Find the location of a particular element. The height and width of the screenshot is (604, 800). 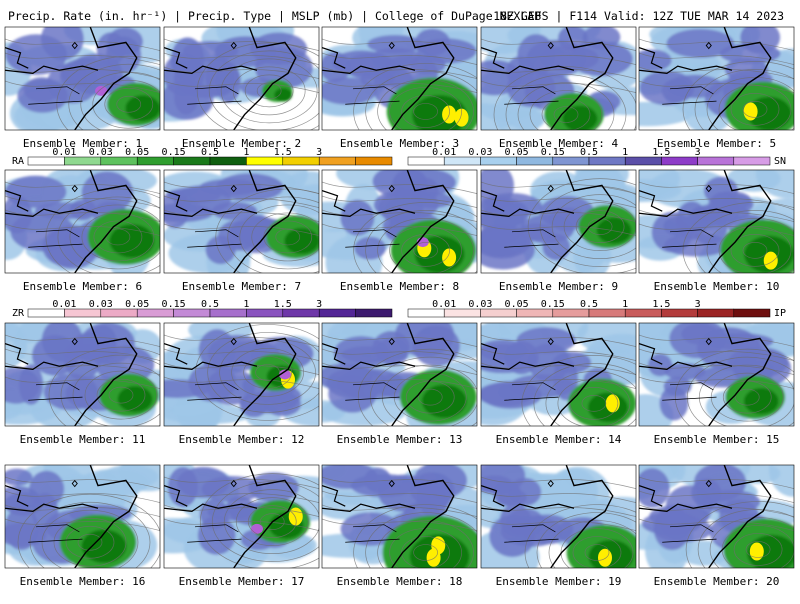

legend-tick-label: 0.03 is located at coordinates (480, 152).